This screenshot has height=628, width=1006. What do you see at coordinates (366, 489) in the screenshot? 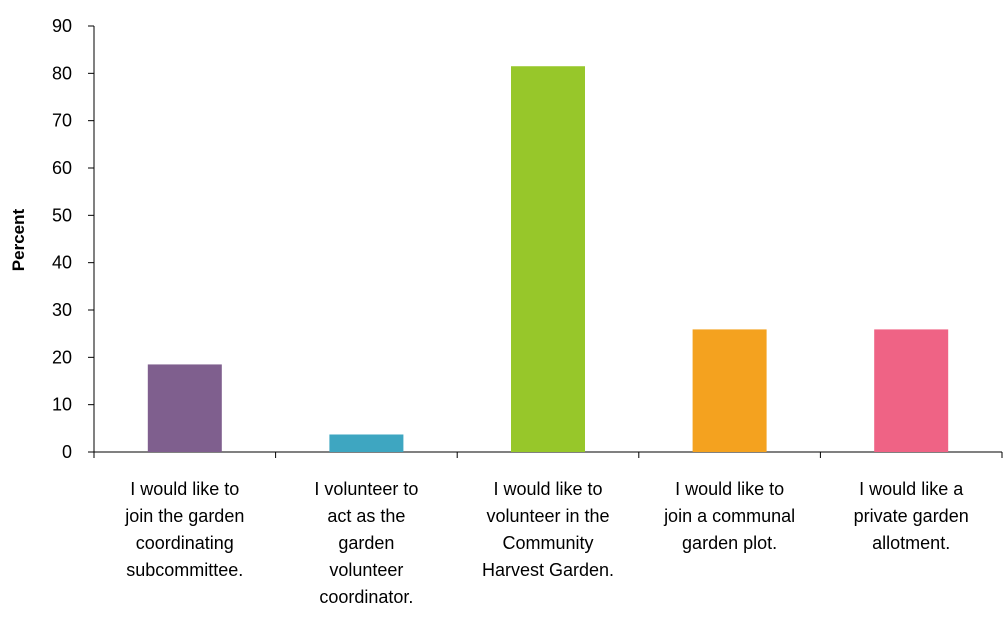
I see `x-tick-label-line: I volunteer to` at bounding box center [366, 489].